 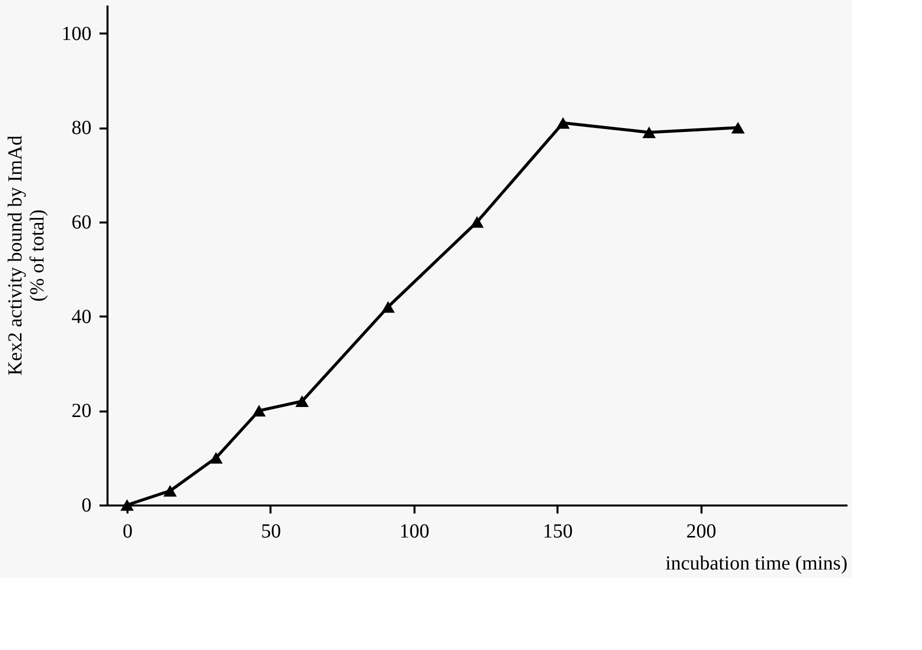 I want to click on x-tick-label: 150, so click(x=557, y=531).